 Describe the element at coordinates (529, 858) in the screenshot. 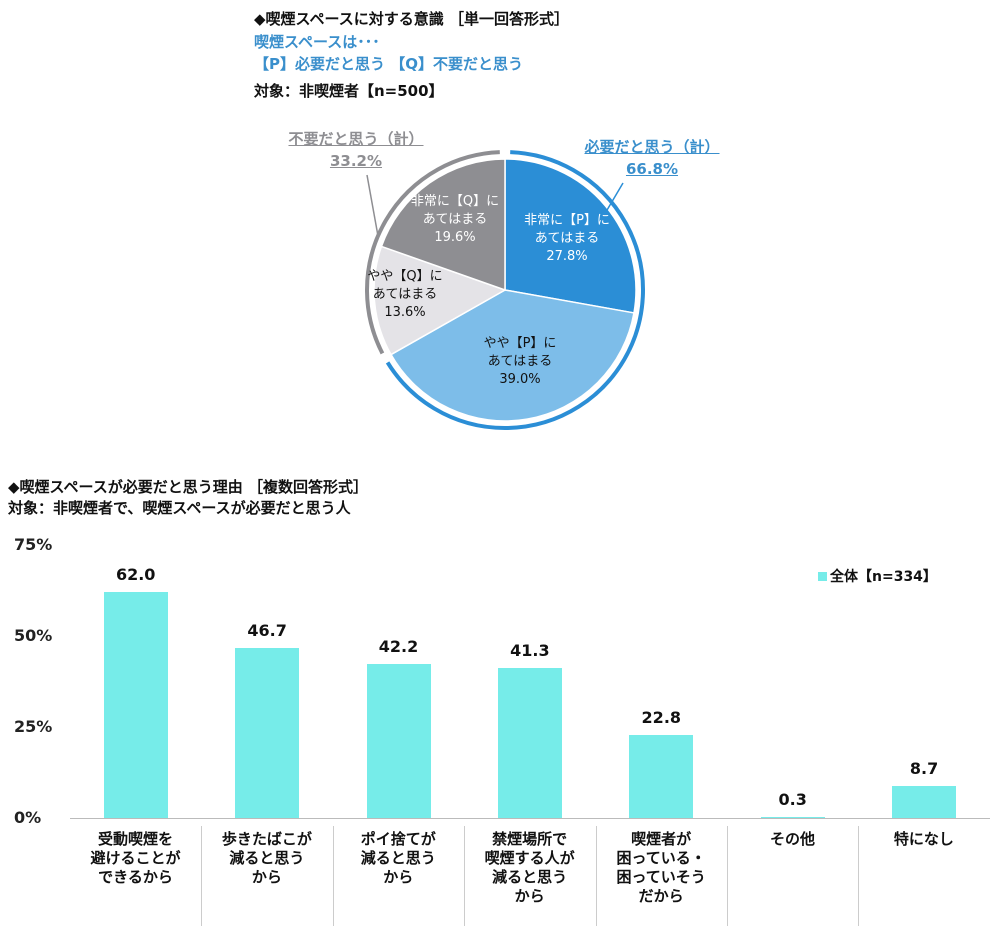

I see `x-category-line: 喫煙する人が` at that location.